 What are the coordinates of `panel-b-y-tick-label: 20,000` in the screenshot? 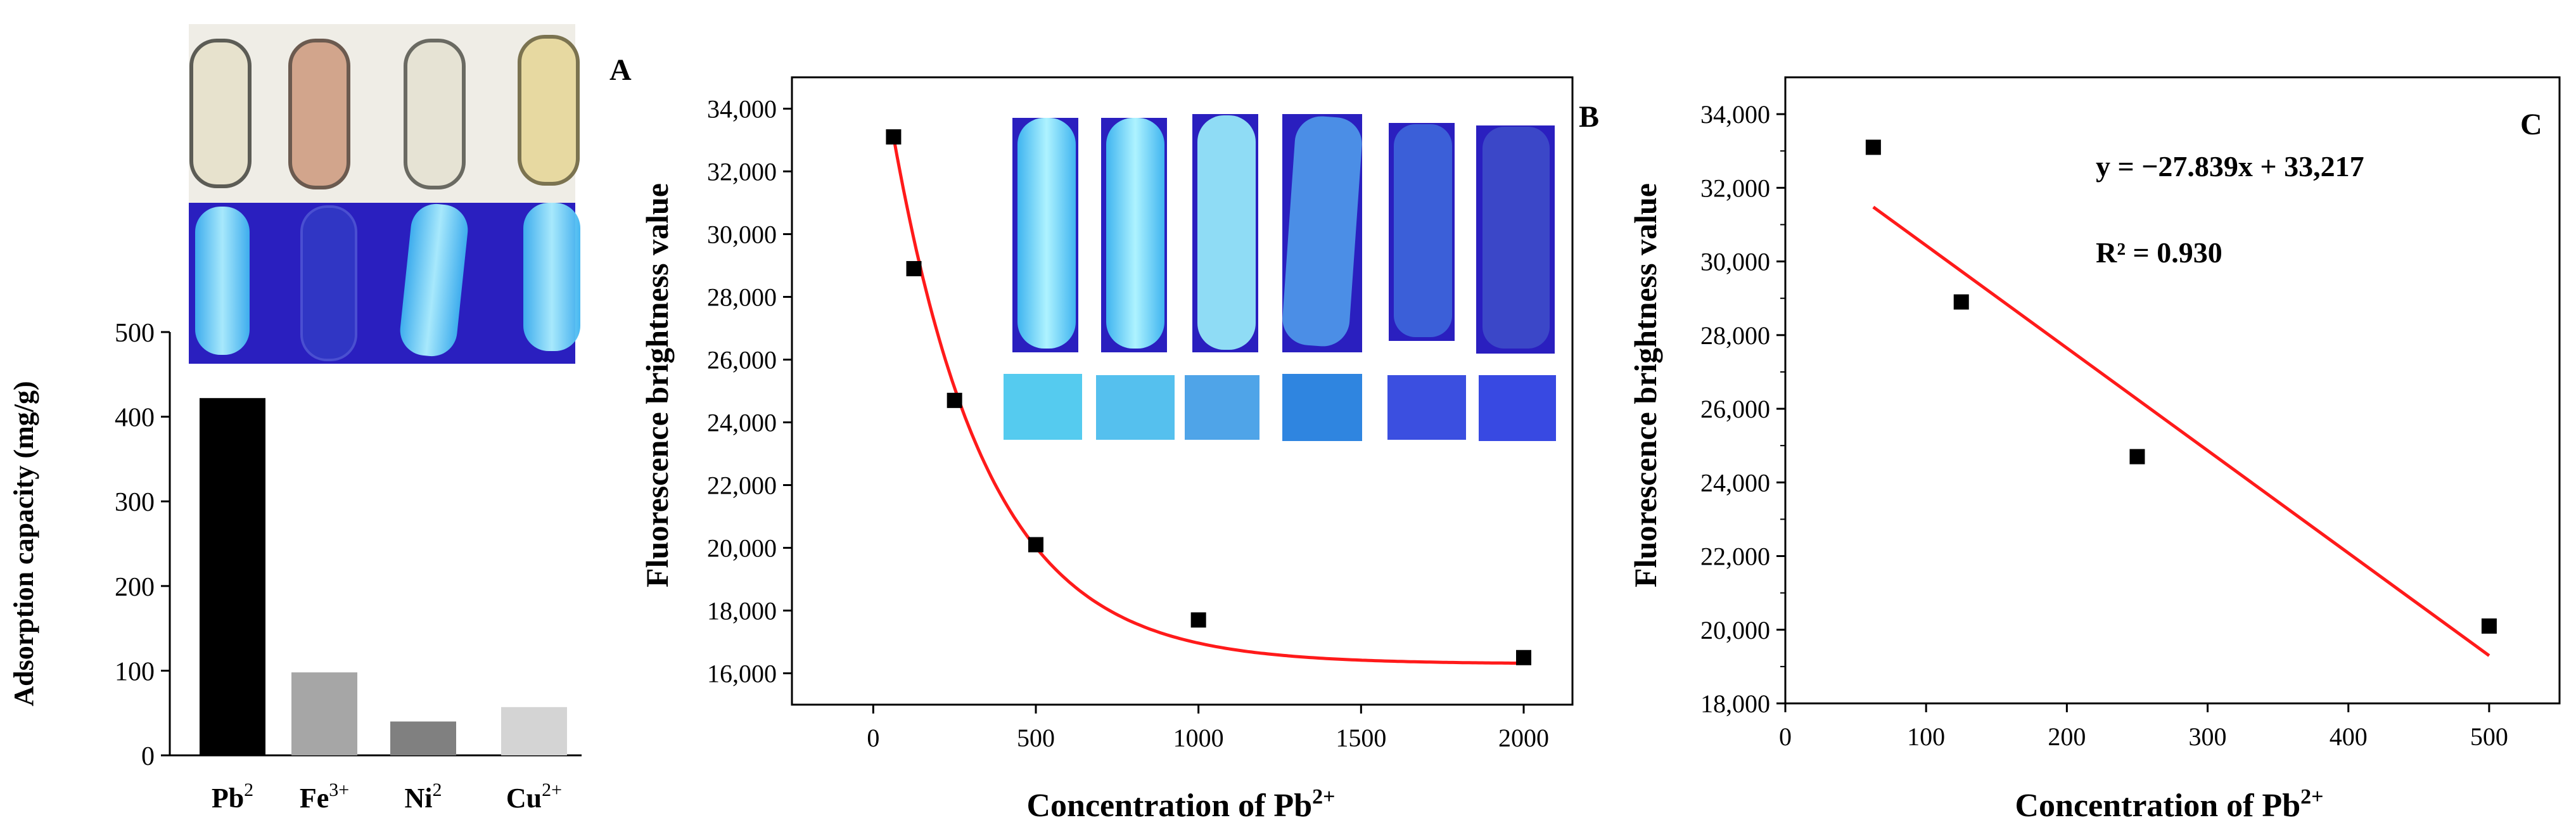 It's located at (742, 548).